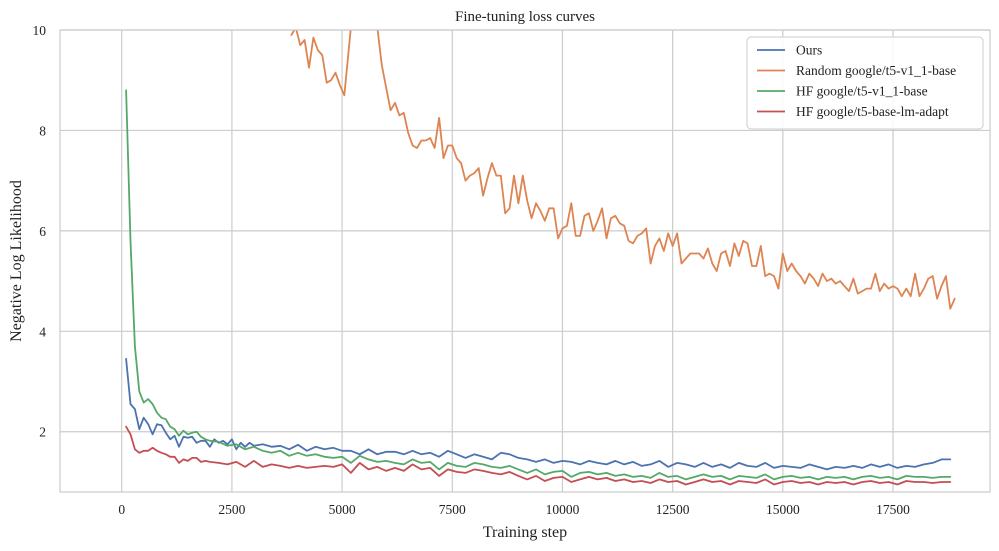 The height and width of the screenshot is (551, 999). Describe the element at coordinates (342, 509) in the screenshot. I see `x-tick-label: 5000` at that location.